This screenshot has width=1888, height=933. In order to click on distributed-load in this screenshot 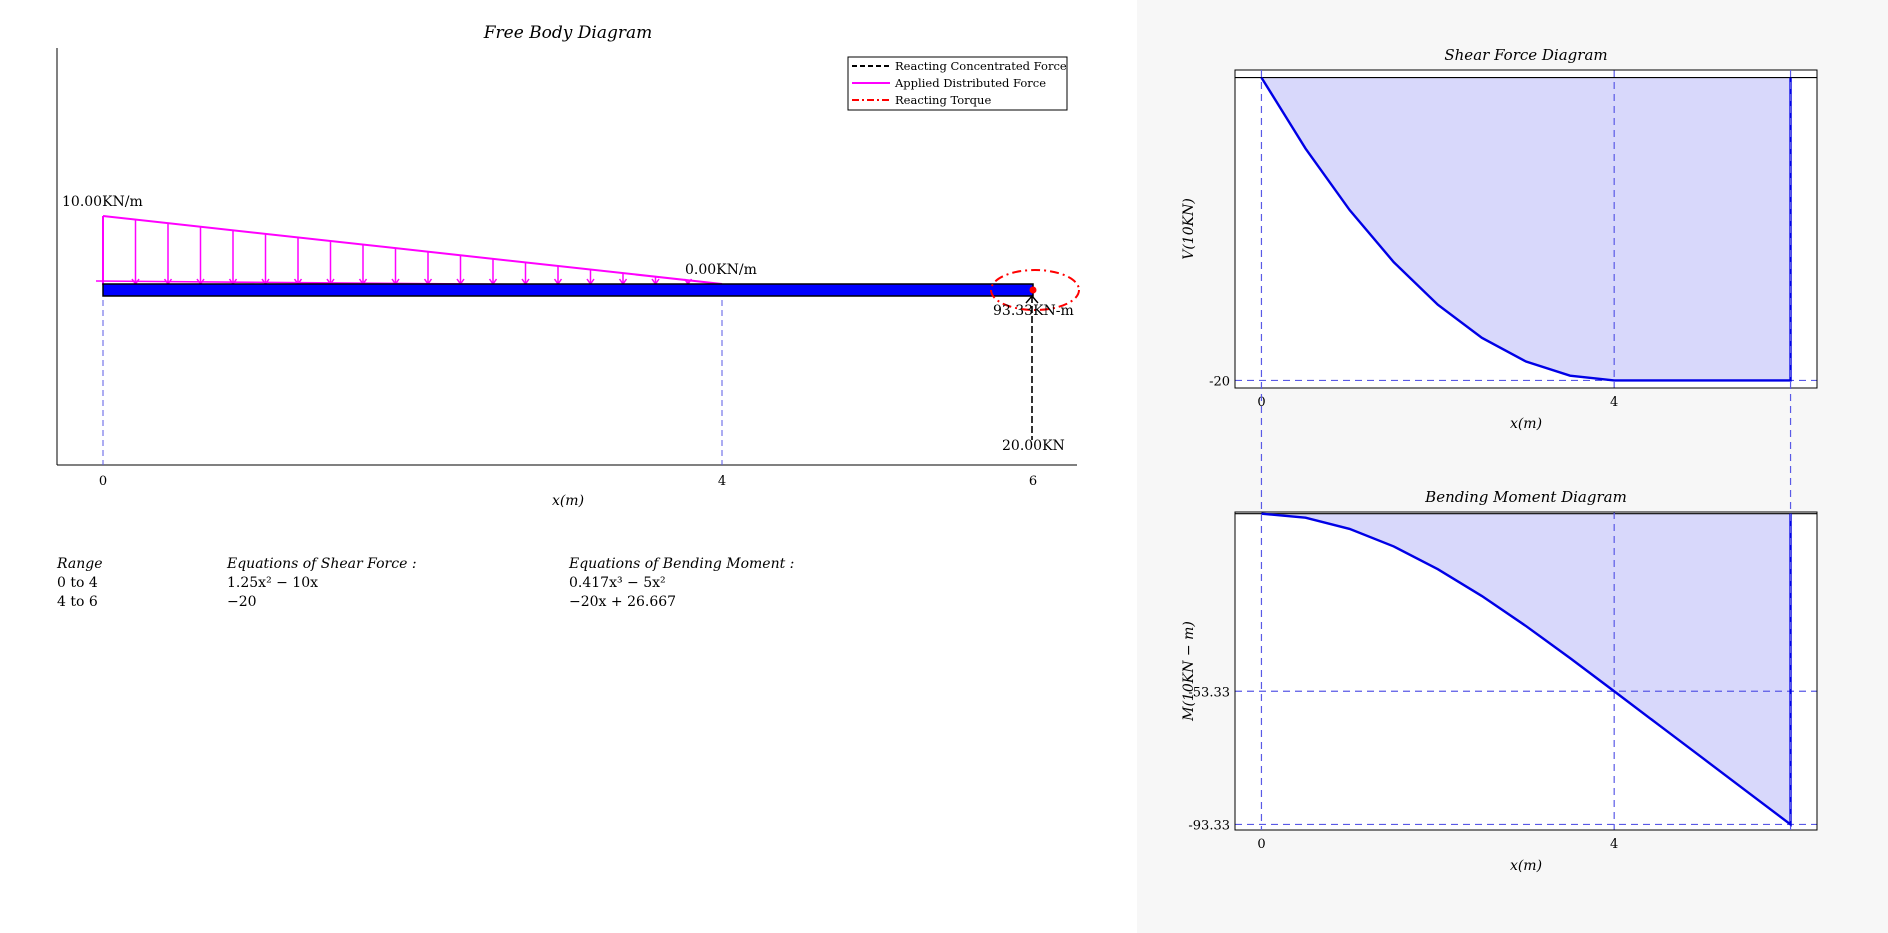, I will do `click(409, 251)`.